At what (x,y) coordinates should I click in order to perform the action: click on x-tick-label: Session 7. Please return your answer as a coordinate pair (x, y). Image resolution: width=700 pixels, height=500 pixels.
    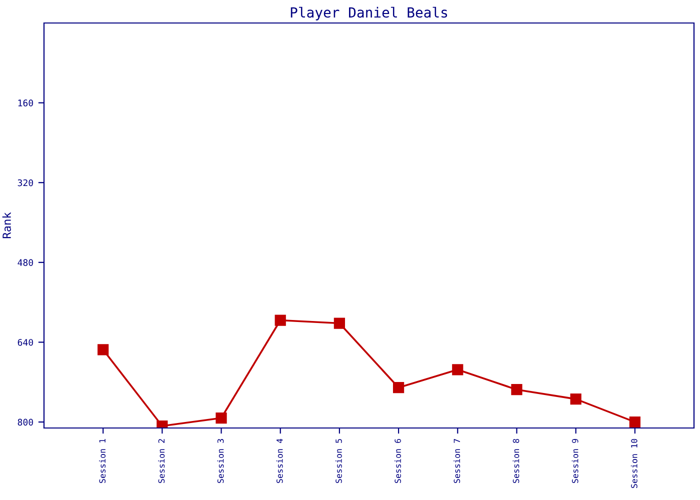
    Looking at the image, I should click on (457, 461).